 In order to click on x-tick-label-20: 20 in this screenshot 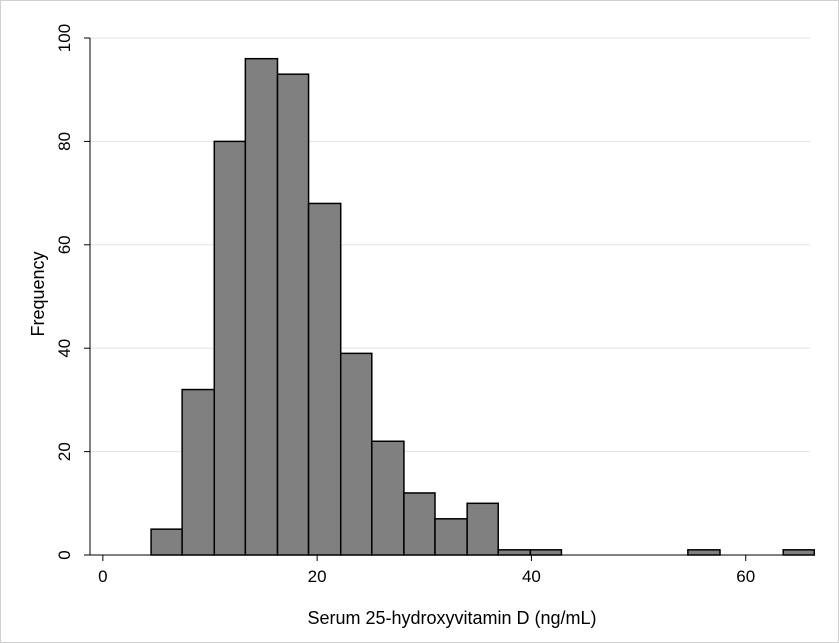, I will do `click(317, 576)`.